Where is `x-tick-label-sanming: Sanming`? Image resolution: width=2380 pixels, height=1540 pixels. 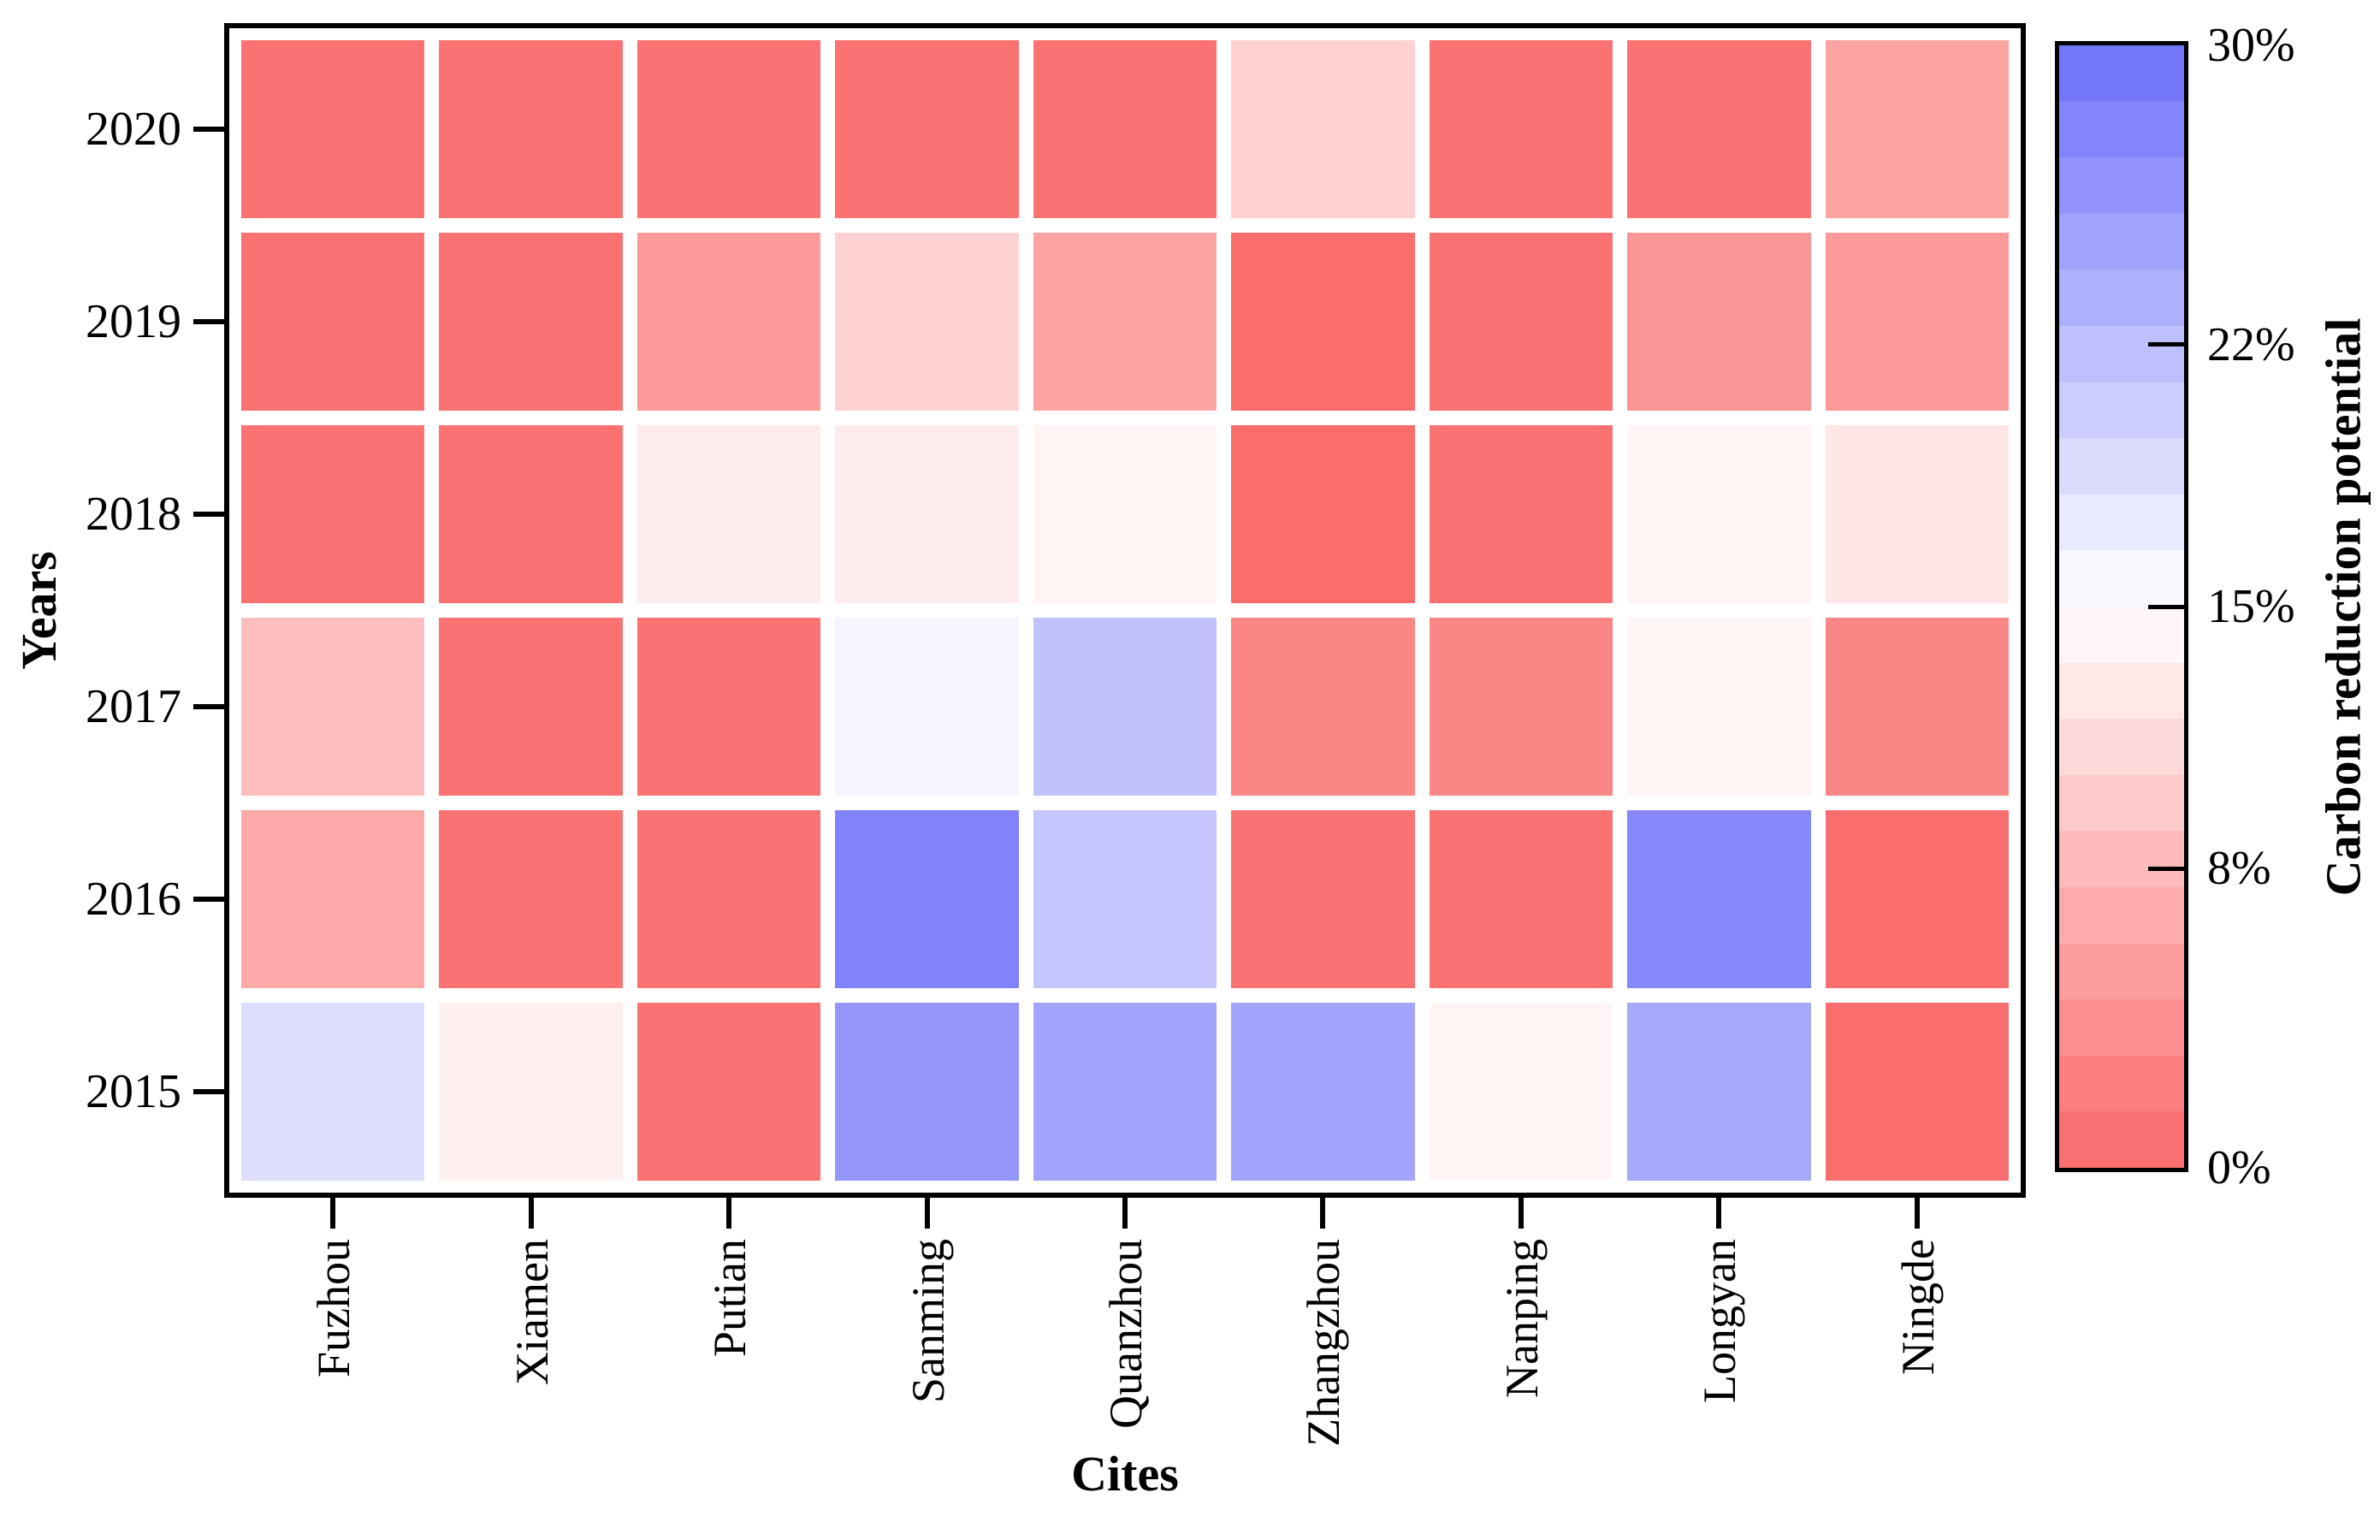 x-tick-label-sanming: Sanming is located at coordinates (928, 1321).